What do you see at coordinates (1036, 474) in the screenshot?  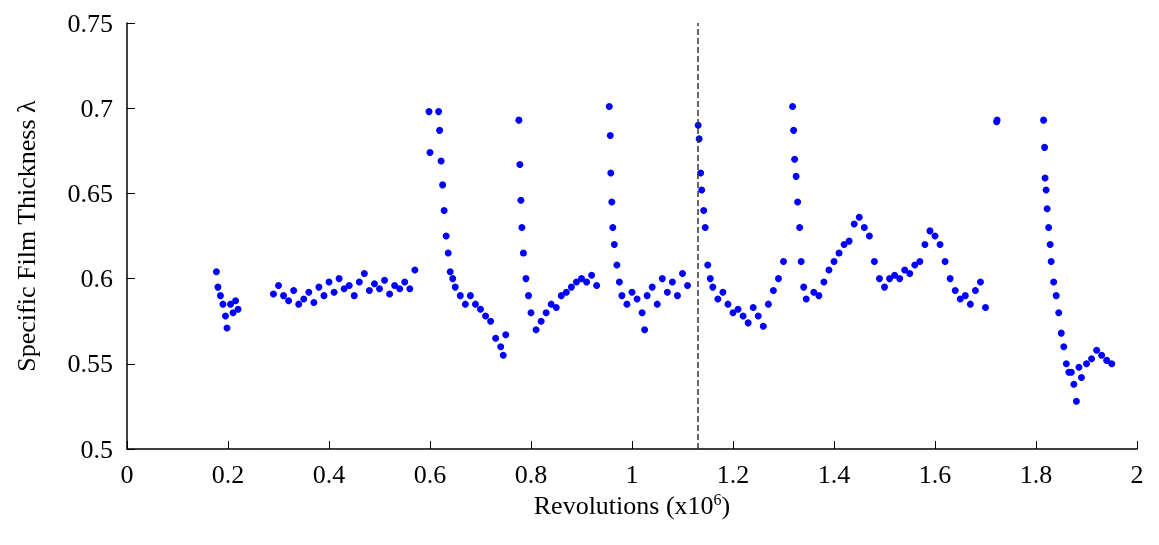 I see `x-tick-label: 1.8` at bounding box center [1036, 474].